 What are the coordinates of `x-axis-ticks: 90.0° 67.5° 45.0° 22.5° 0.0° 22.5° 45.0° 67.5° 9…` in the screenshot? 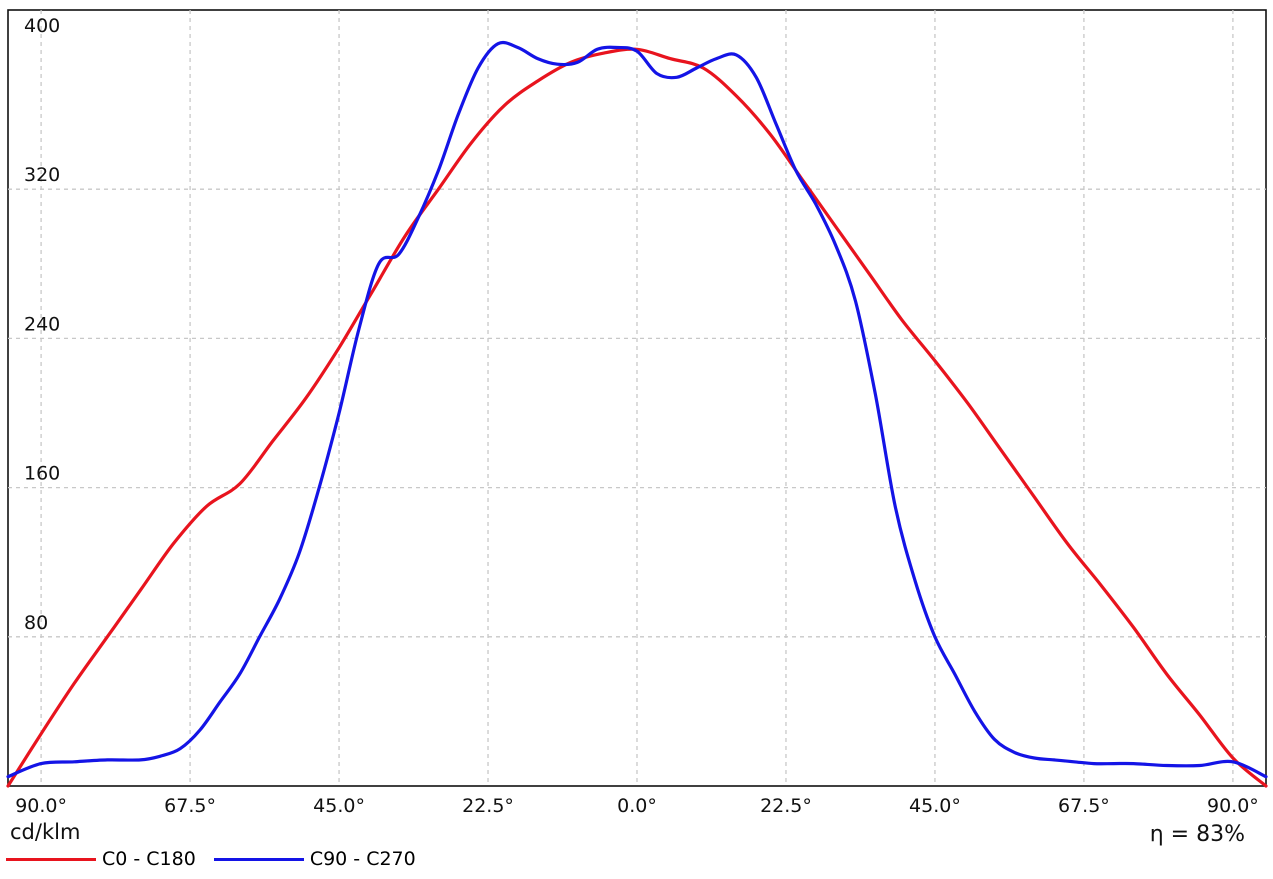 It's located at (637, 806).